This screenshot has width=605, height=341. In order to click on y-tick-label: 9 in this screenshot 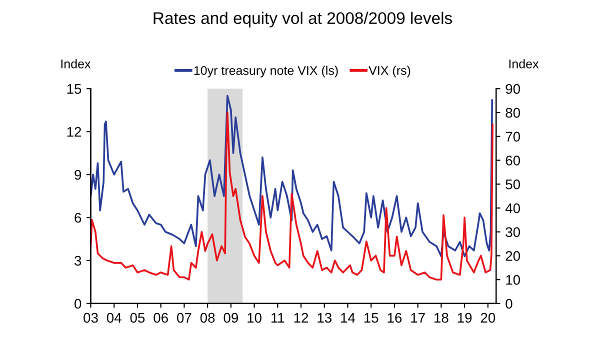, I will do `click(78, 175)`.